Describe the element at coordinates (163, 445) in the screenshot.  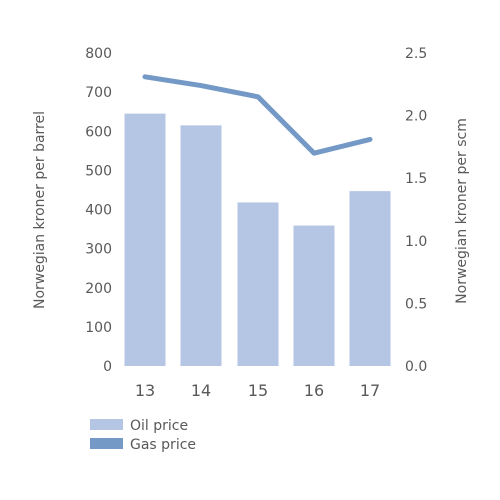
I see `legend-label-gas-price: Gas price` at that location.